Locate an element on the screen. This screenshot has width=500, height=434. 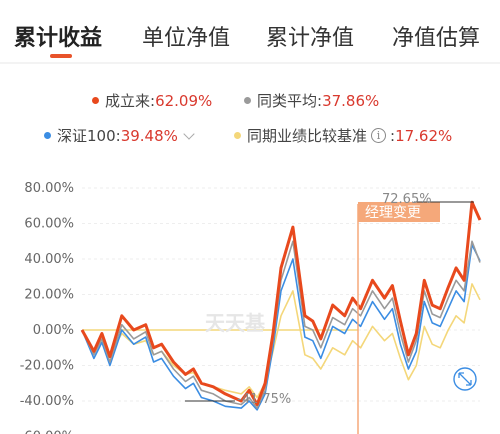
tab-bar: 累计收益 单位净值 累计净值 净值估算 is located at coordinates (250, 31).